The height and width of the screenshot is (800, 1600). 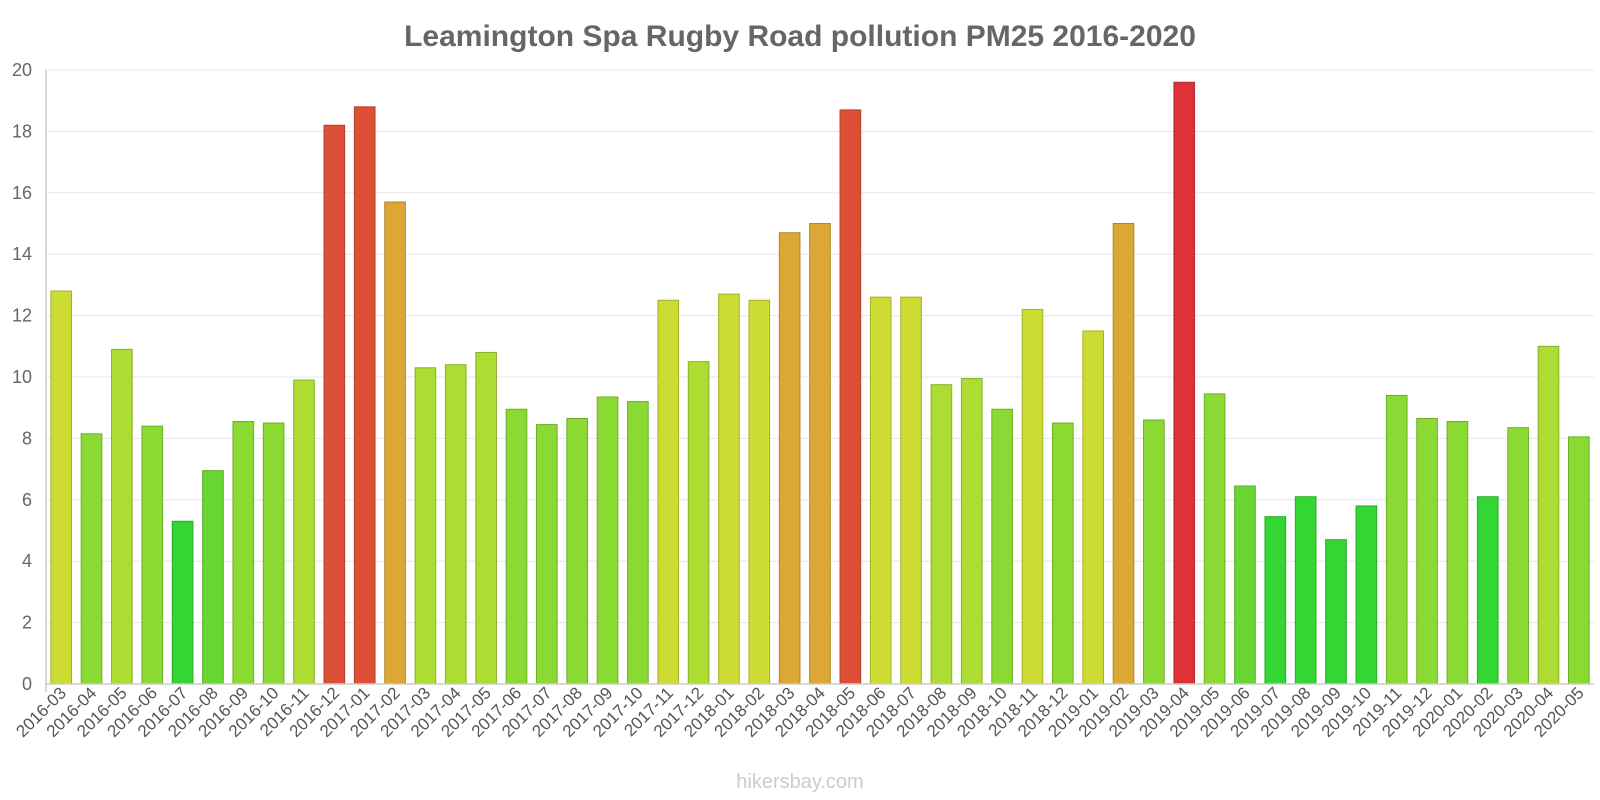 What do you see at coordinates (27, 438) in the screenshot?
I see `y-tick-label: 8` at bounding box center [27, 438].